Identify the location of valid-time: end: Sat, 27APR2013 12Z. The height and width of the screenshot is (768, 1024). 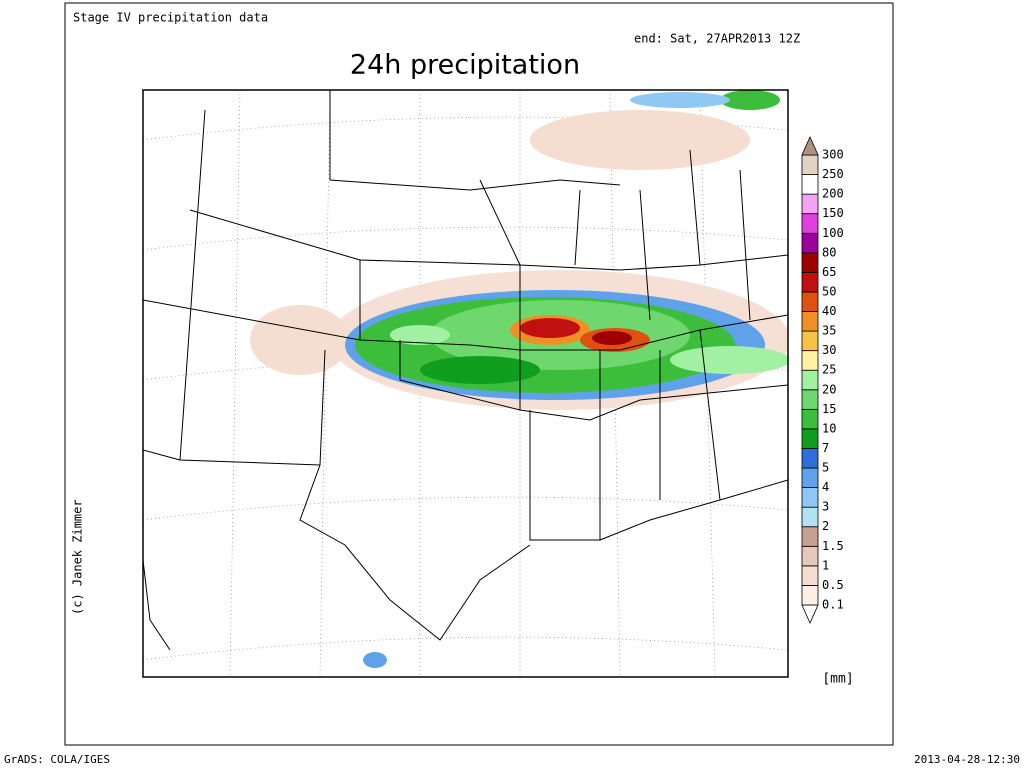
(717, 39).